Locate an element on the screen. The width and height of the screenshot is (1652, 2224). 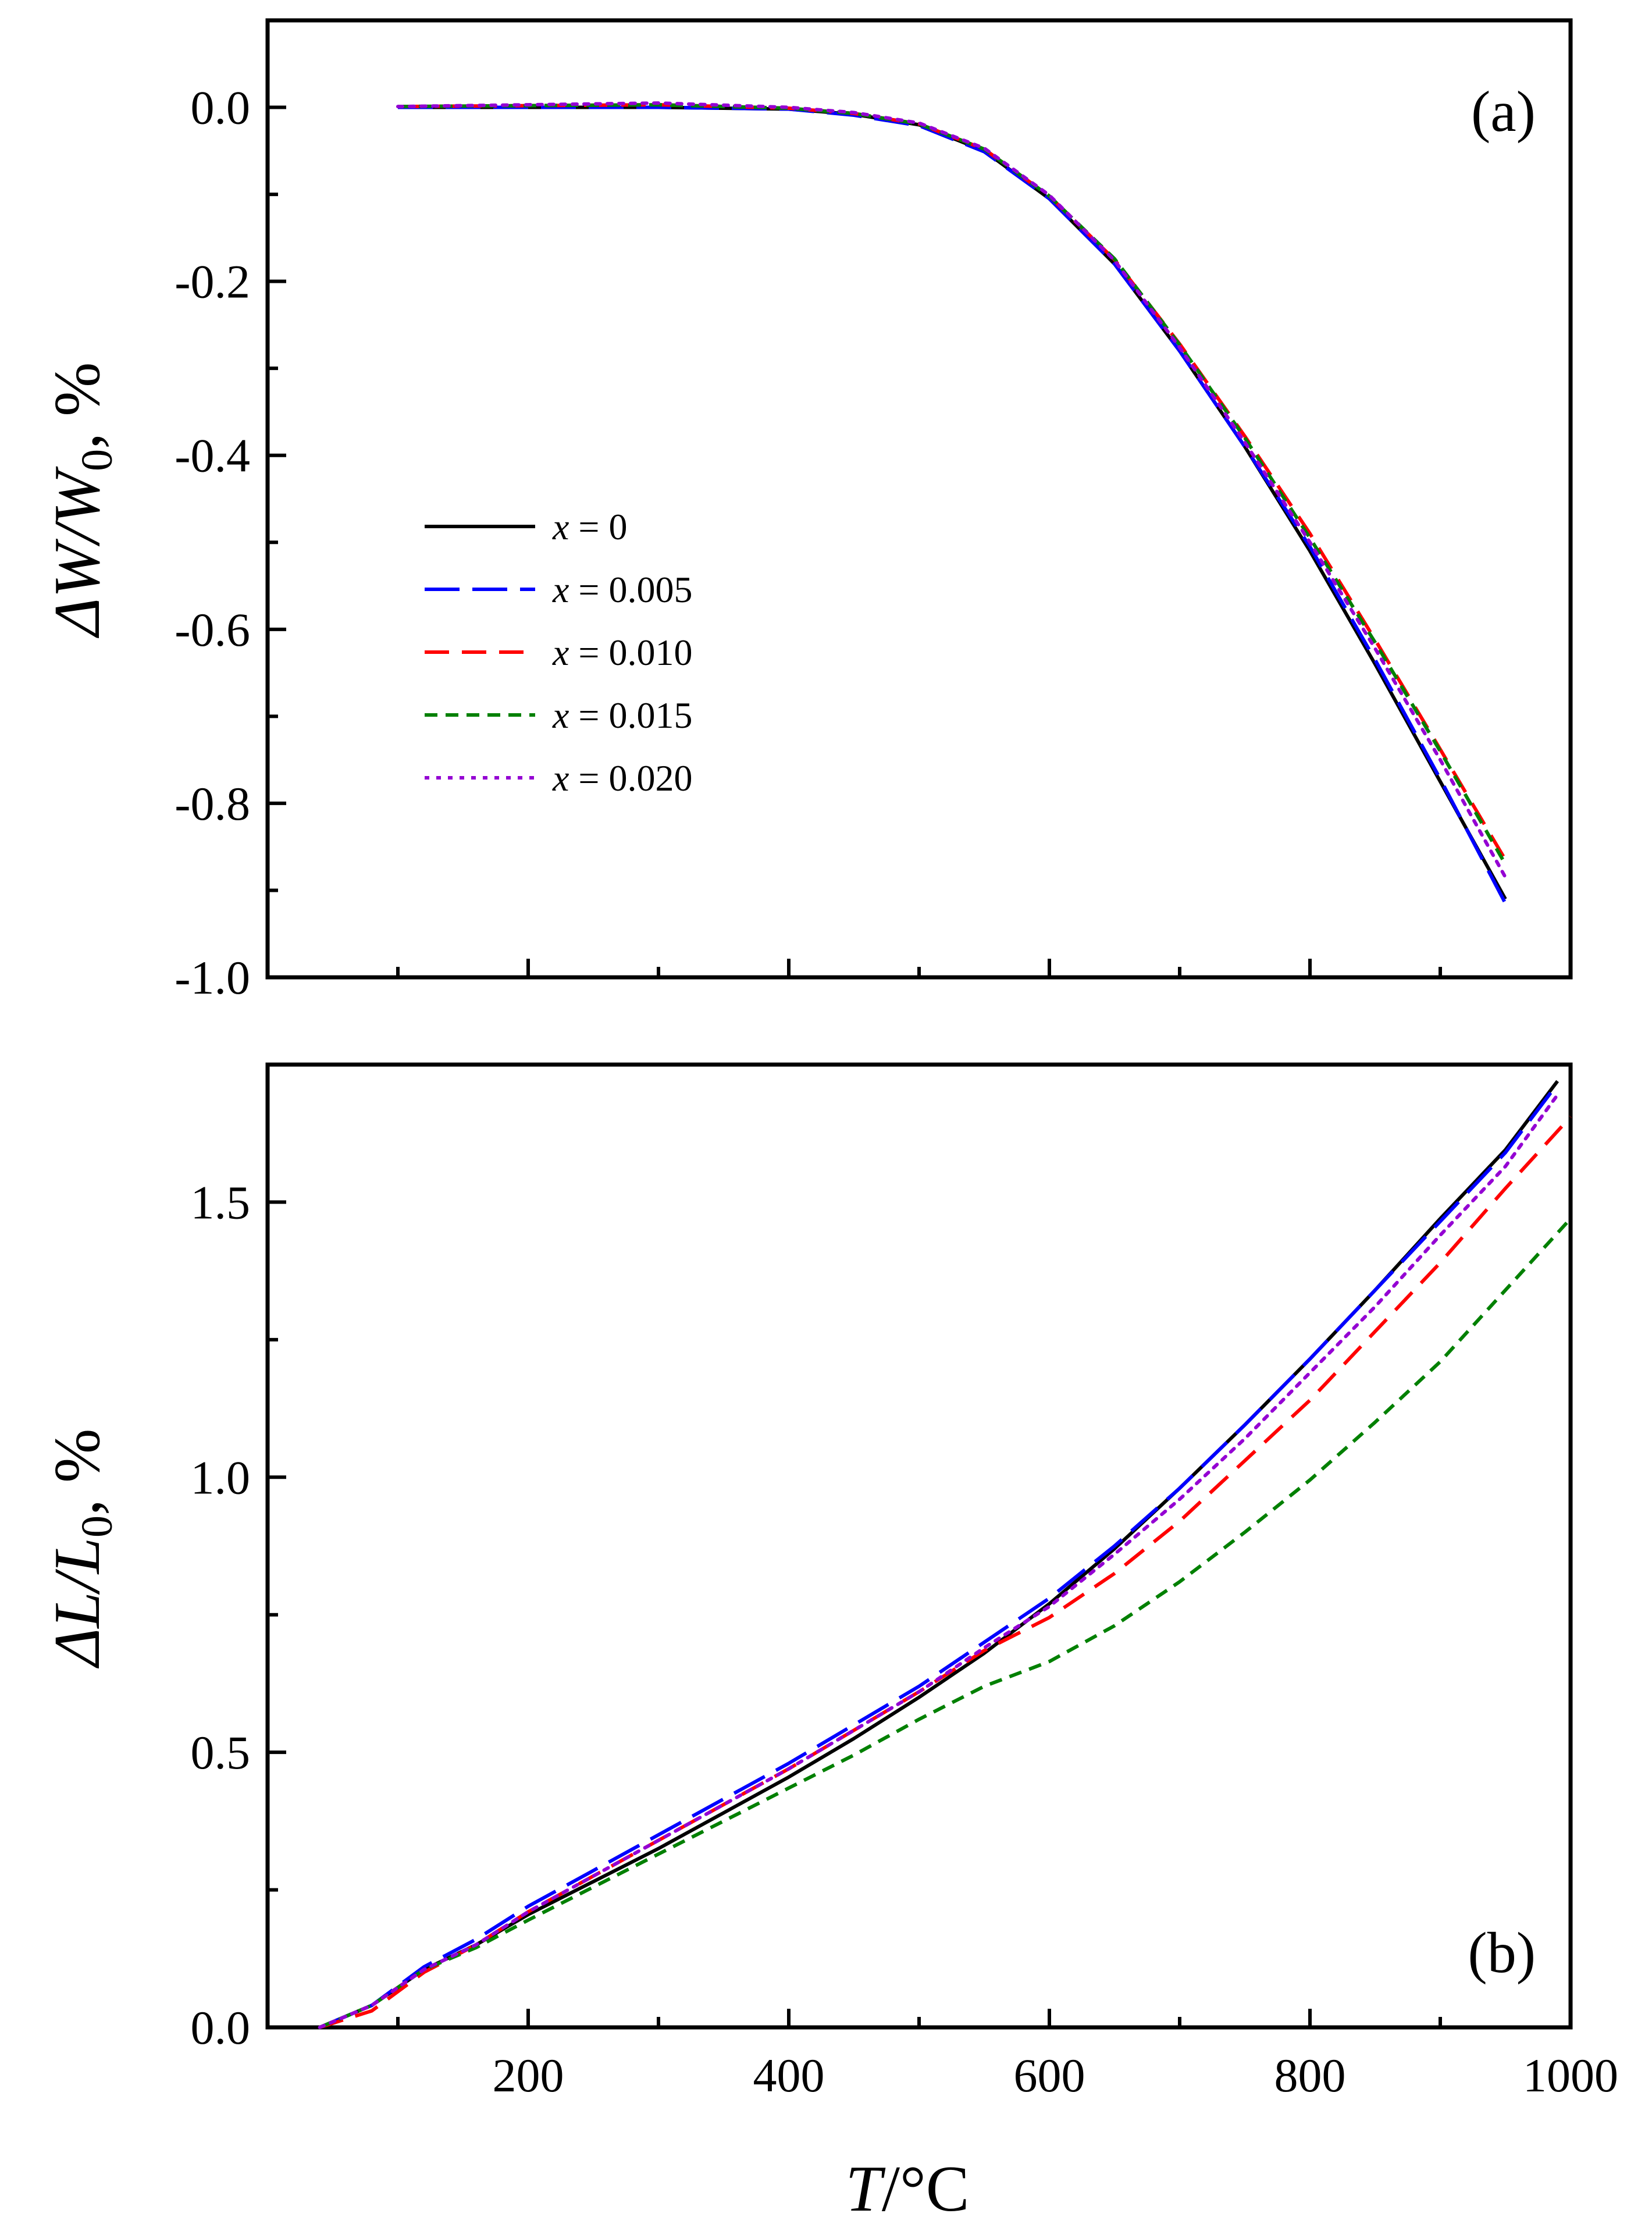
y-tick-label-a: -0.8 is located at coordinates (212, 803).